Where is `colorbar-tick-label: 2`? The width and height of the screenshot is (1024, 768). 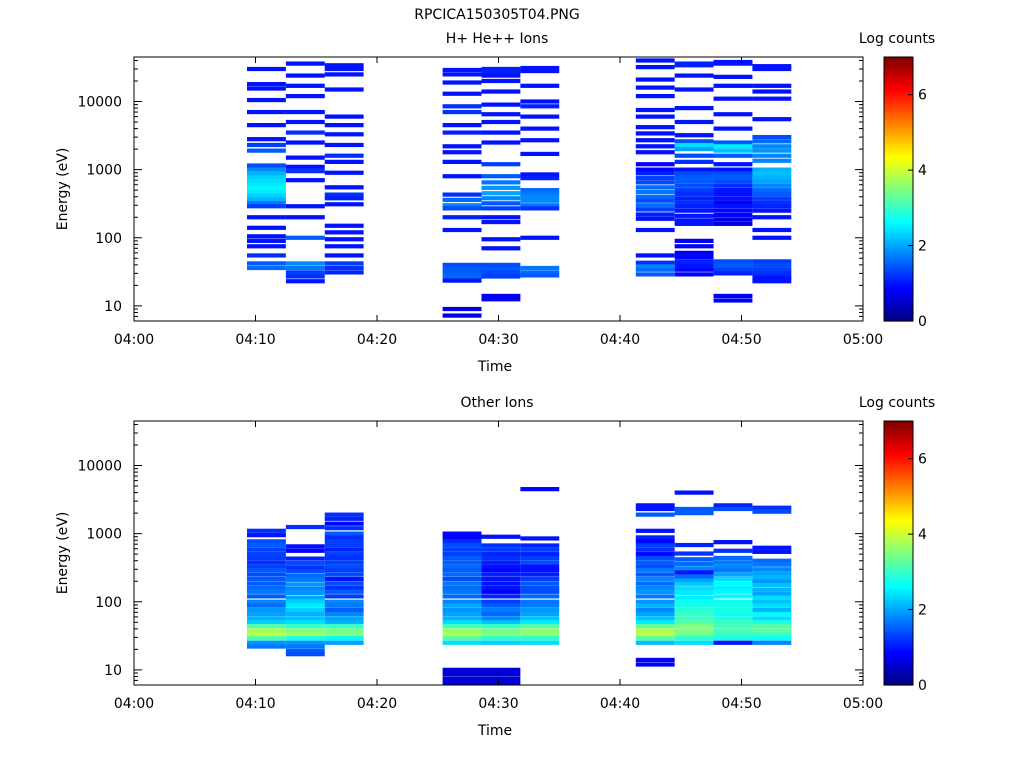 colorbar-tick-label: 2 is located at coordinates (922, 247).